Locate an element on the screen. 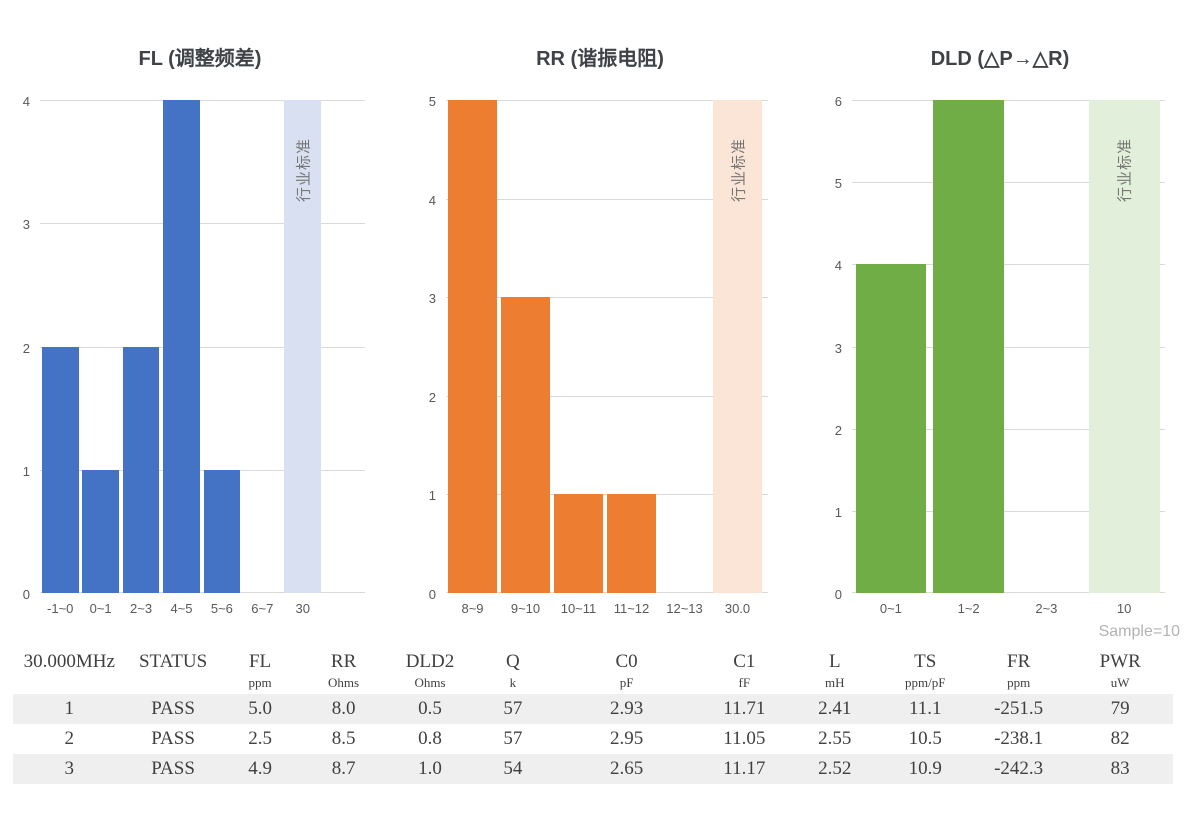  table-cell: 0.8 is located at coordinates (430, 738).